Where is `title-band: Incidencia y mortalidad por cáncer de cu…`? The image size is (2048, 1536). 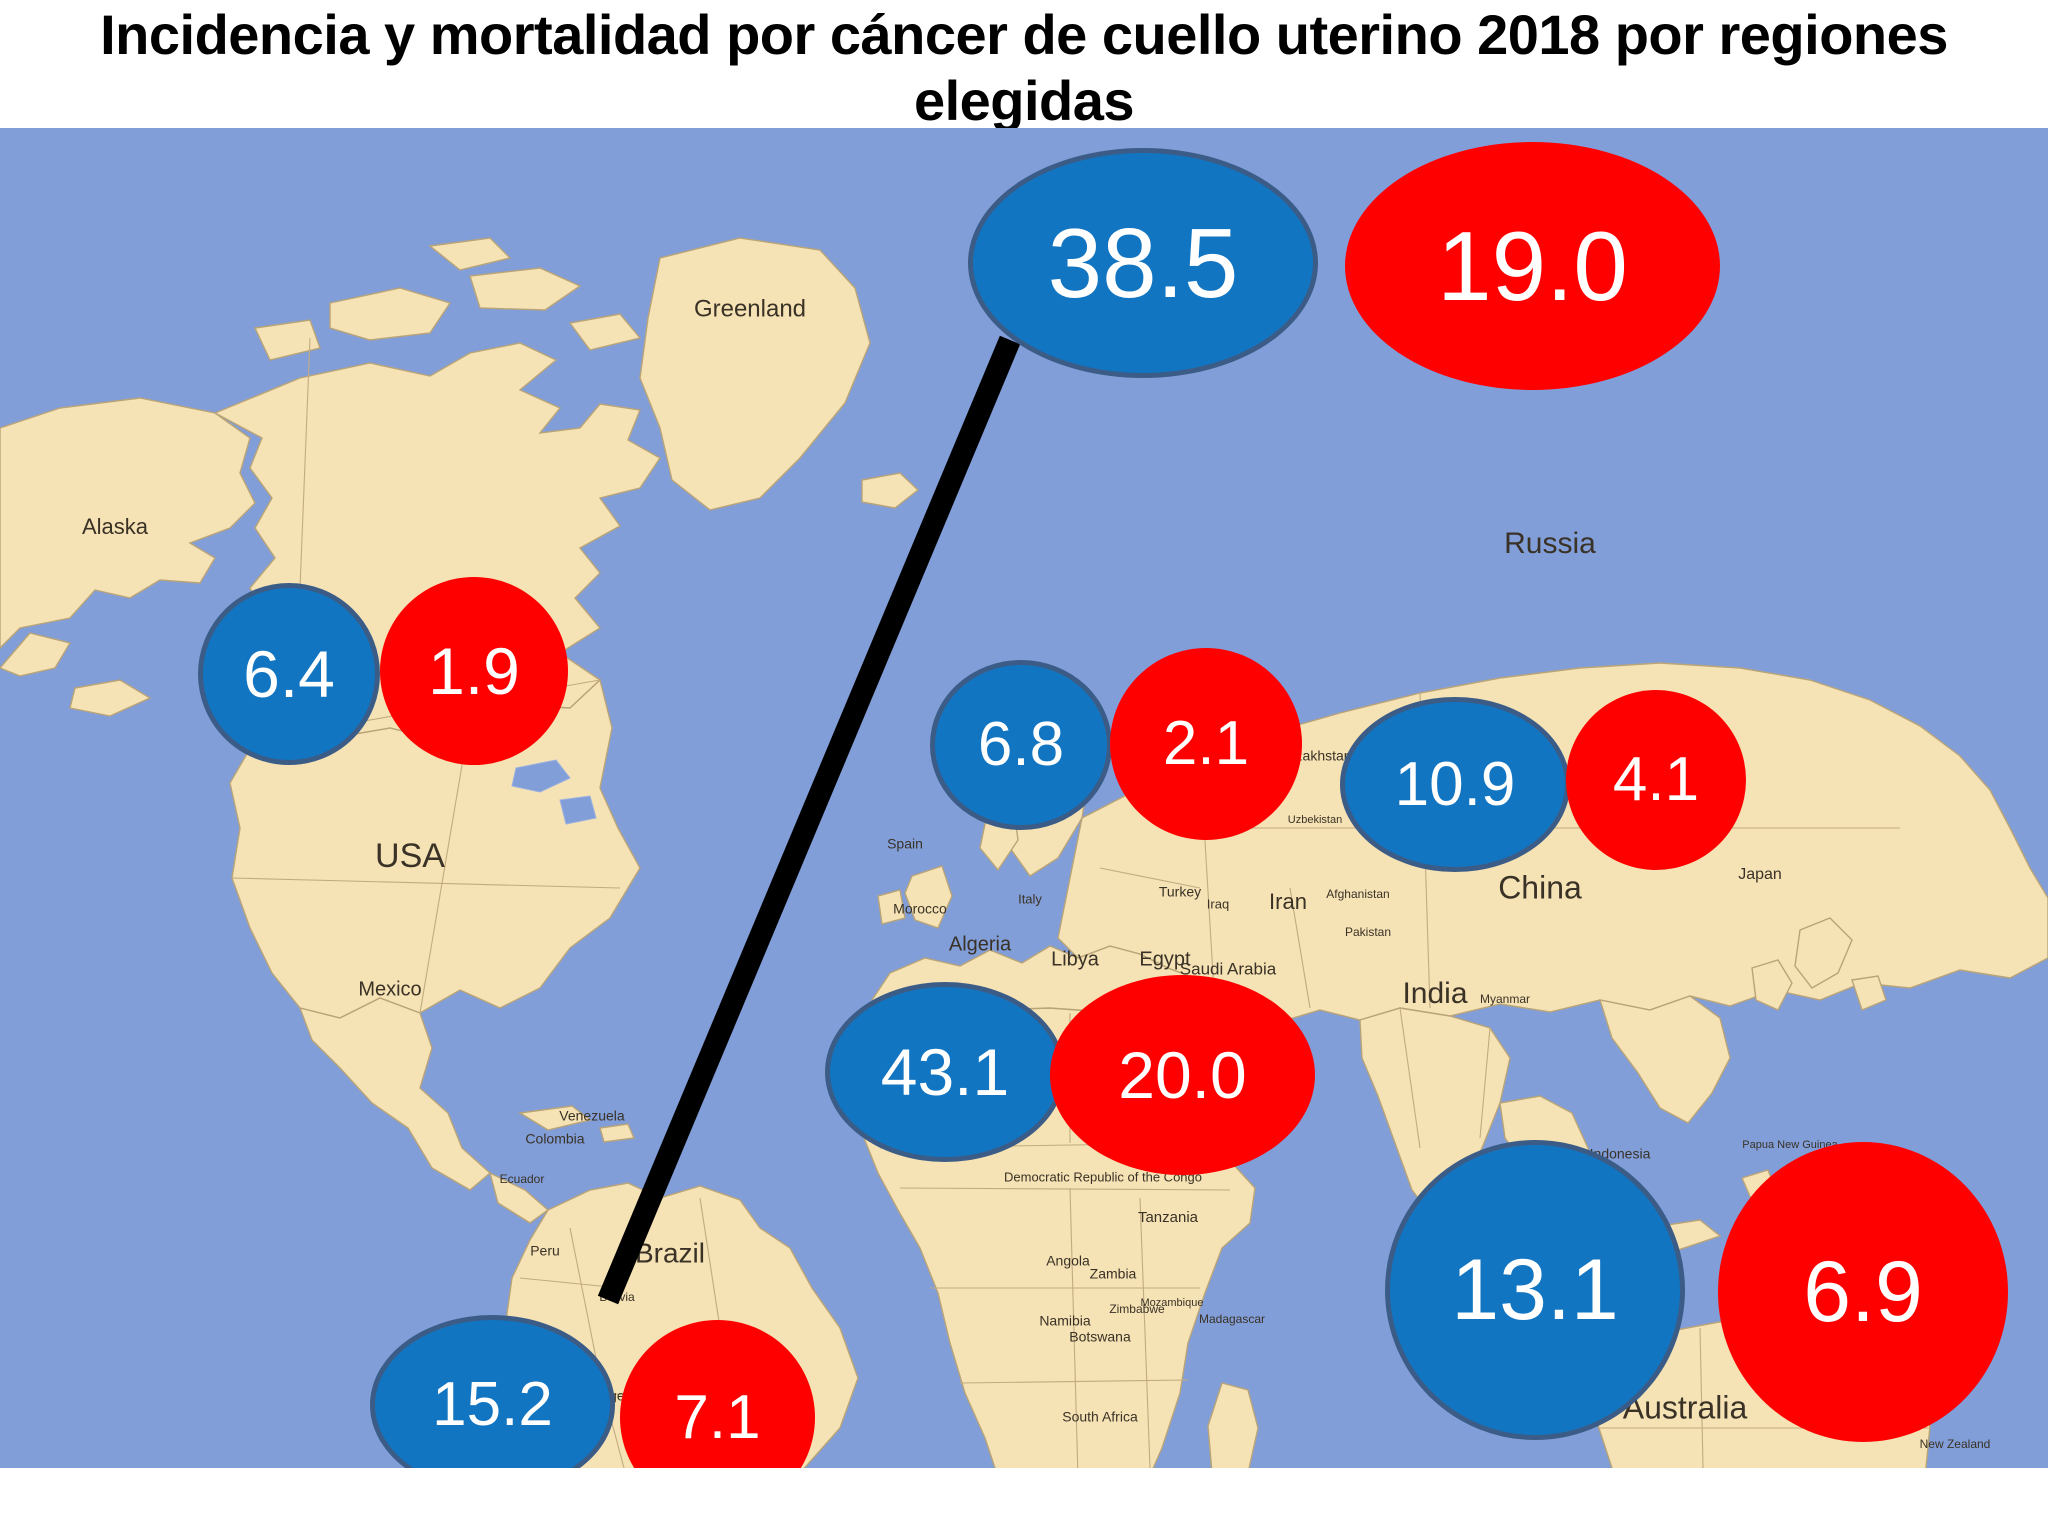
title-band: Incidencia y mortalidad por cáncer de cu… is located at coordinates (1024, 64).